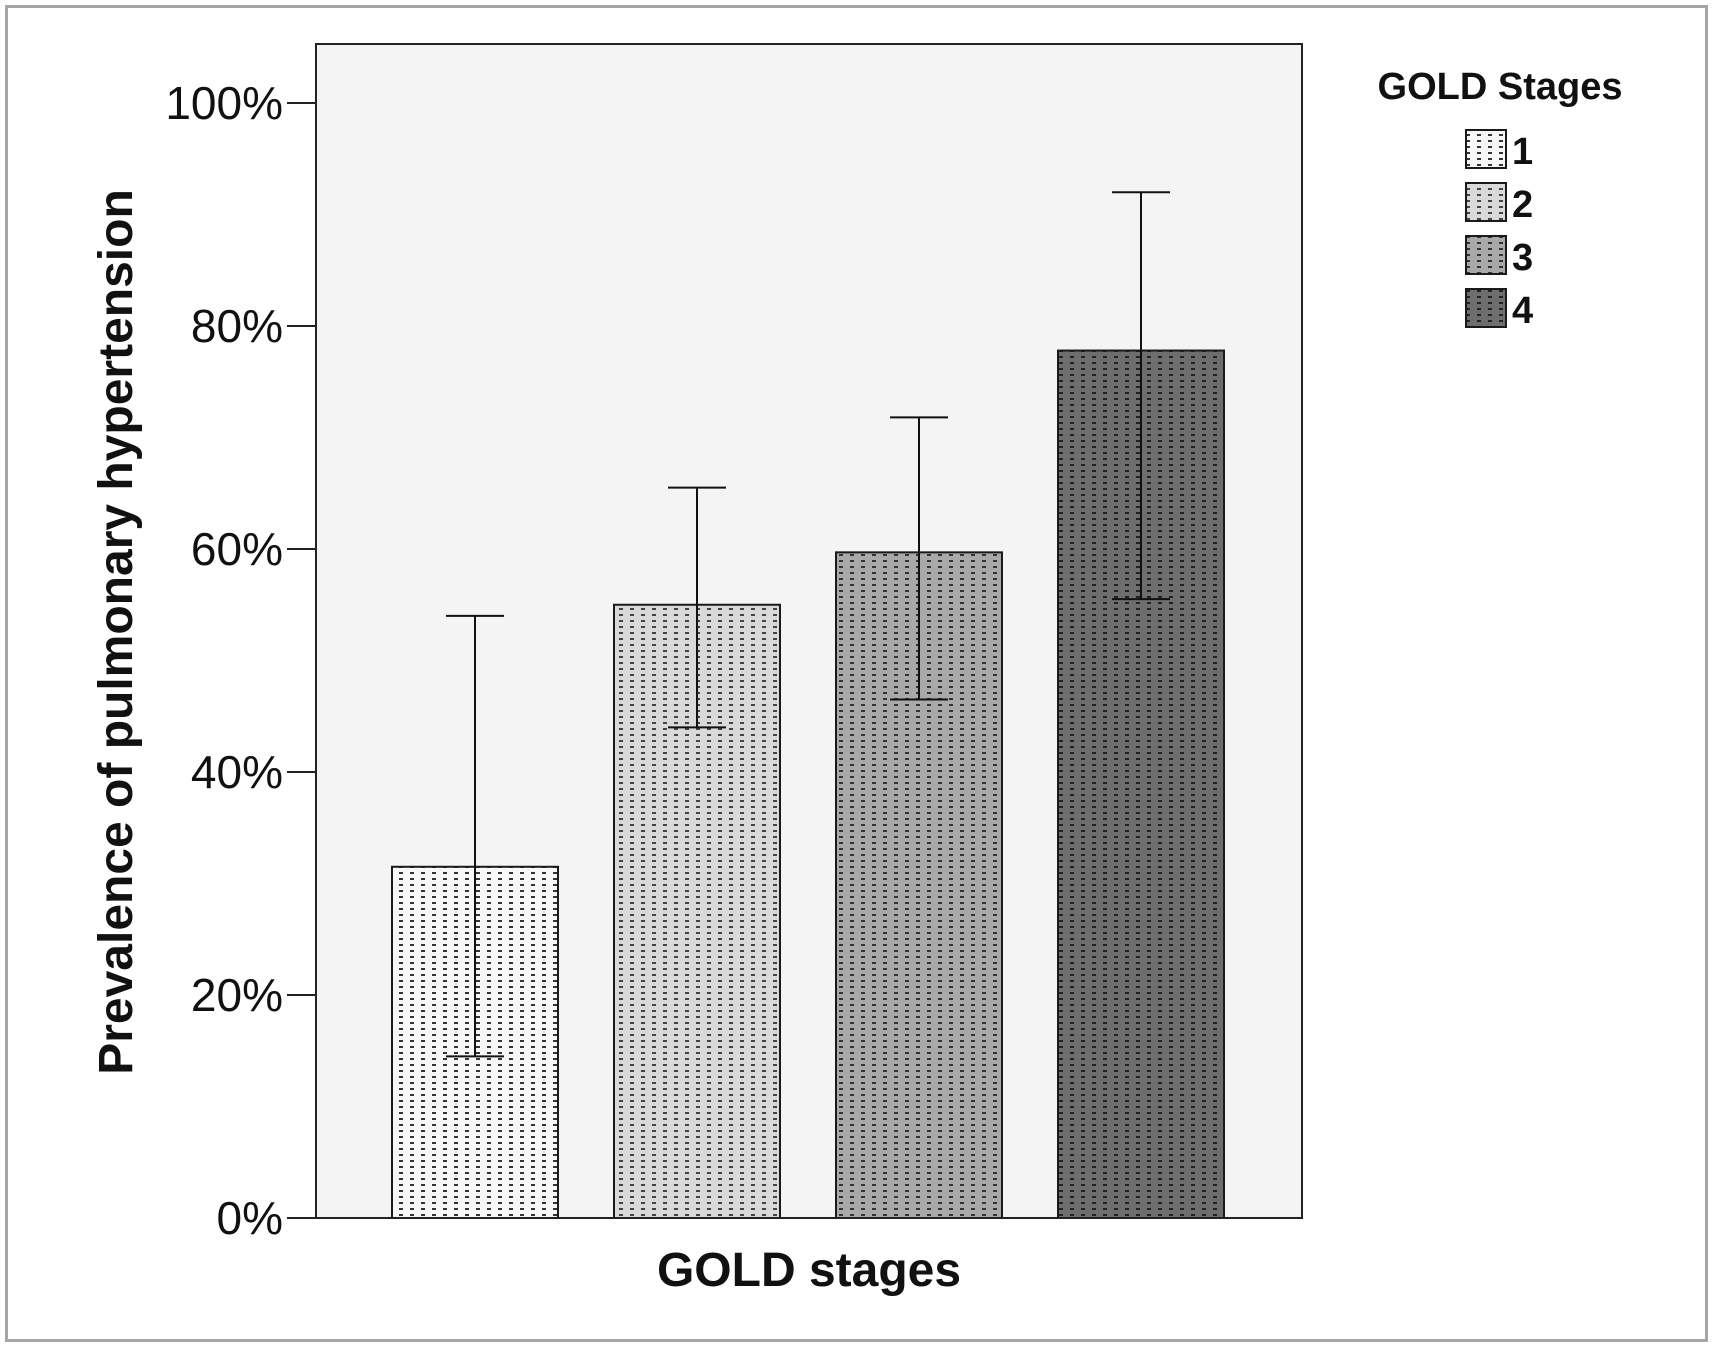 This screenshot has height=1349, width=1717. What do you see at coordinates (116, 632) in the screenshot?
I see `y-axis-title: Prevalence of pulmonary hypertension` at bounding box center [116, 632].